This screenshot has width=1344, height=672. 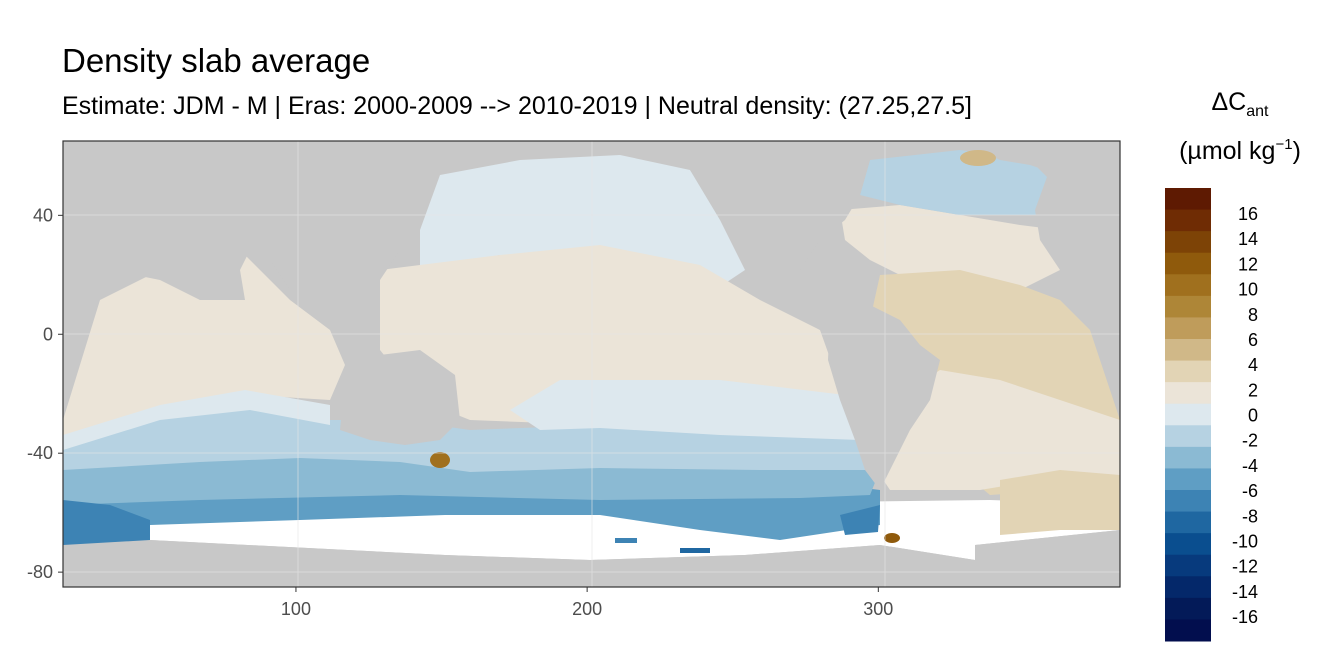 I want to click on legend-label: 16, so click(x=1248, y=214).